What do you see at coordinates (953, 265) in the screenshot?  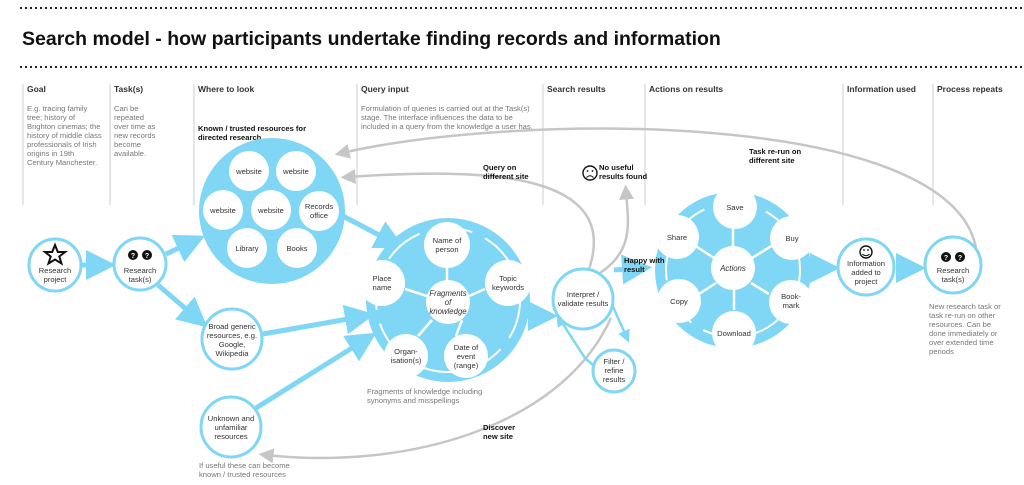 I see `research-task-repeat-node: ? ? Research task(s)` at bounding box center [953, 265].